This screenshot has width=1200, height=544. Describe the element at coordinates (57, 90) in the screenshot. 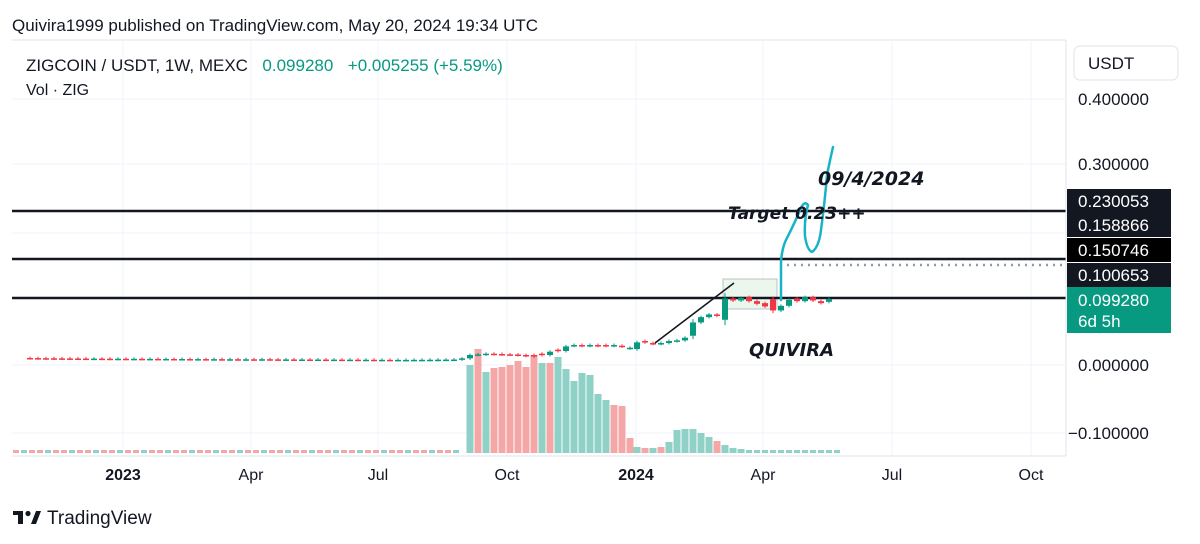

I see `volume-legend: Vol · ZIG` at that location.